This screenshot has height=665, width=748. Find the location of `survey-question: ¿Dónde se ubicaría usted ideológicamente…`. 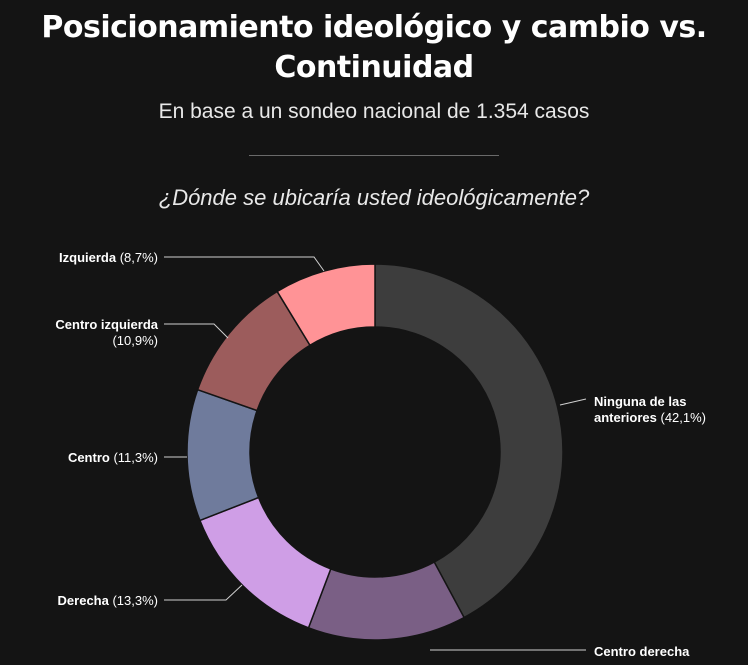

survey-question: ¿Dónde se ubicaría usted ideológicamente… is located at coordinates (374, 197).